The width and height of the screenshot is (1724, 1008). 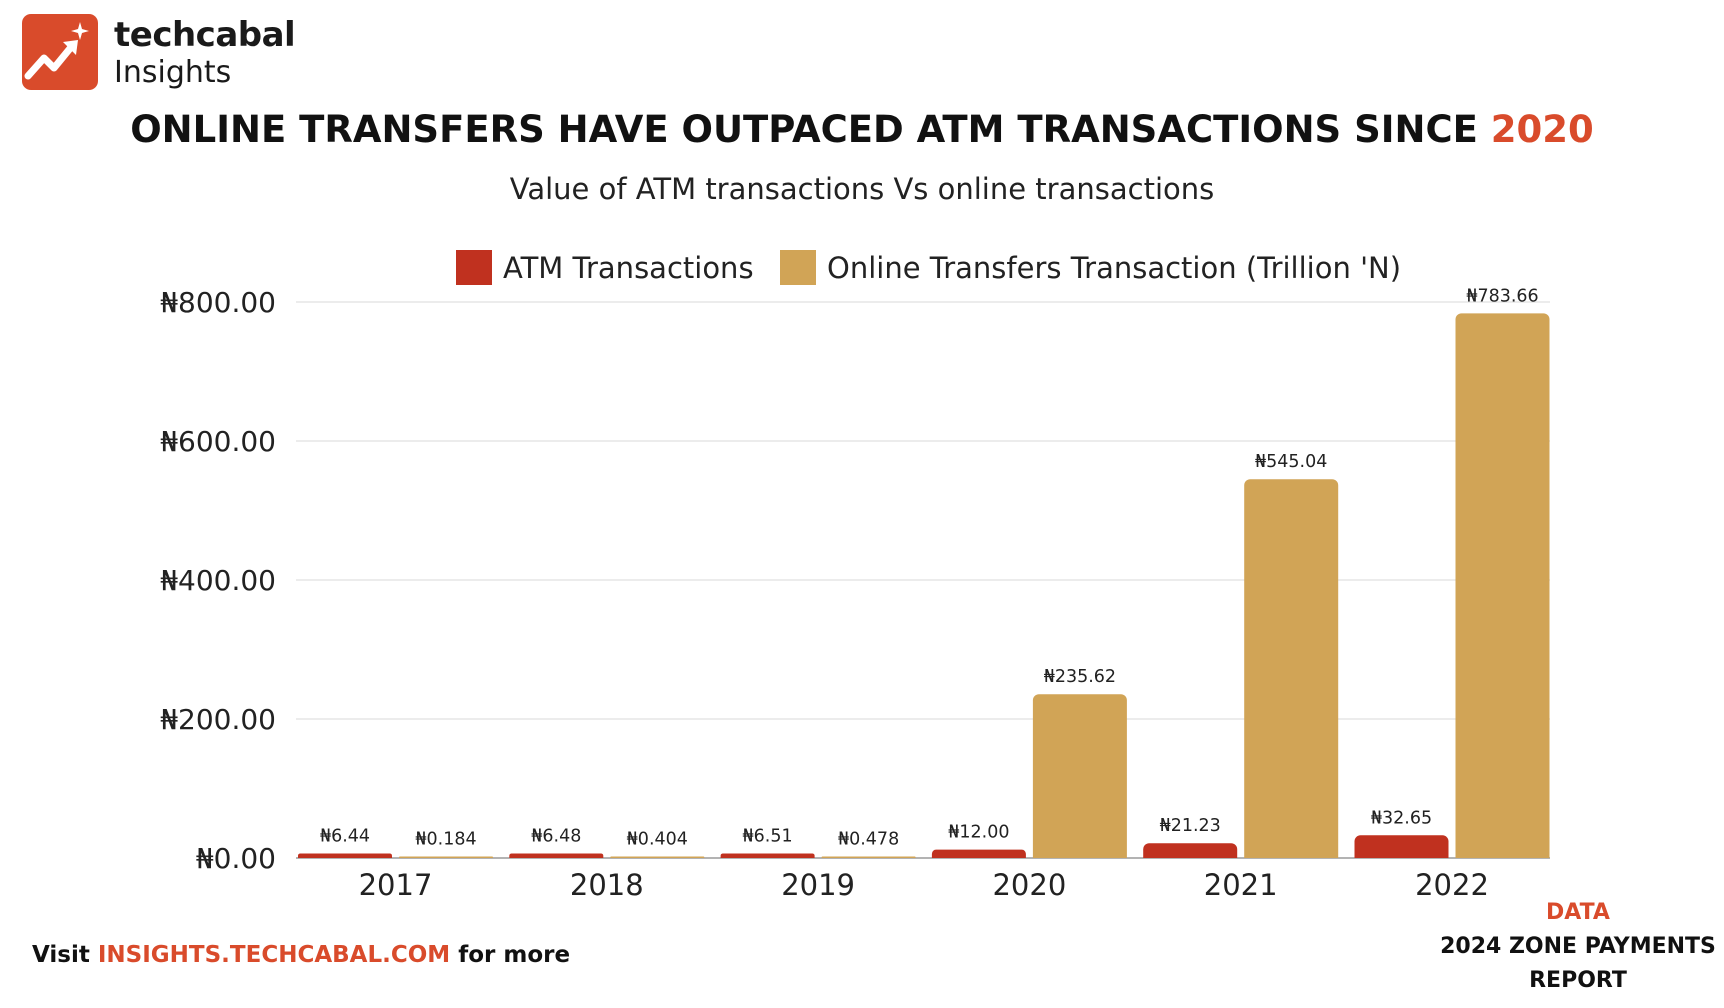 I want to click on data-source: DATA 2024 ZONE PAYMENTS REPORT, so click(x=1578, y=947).